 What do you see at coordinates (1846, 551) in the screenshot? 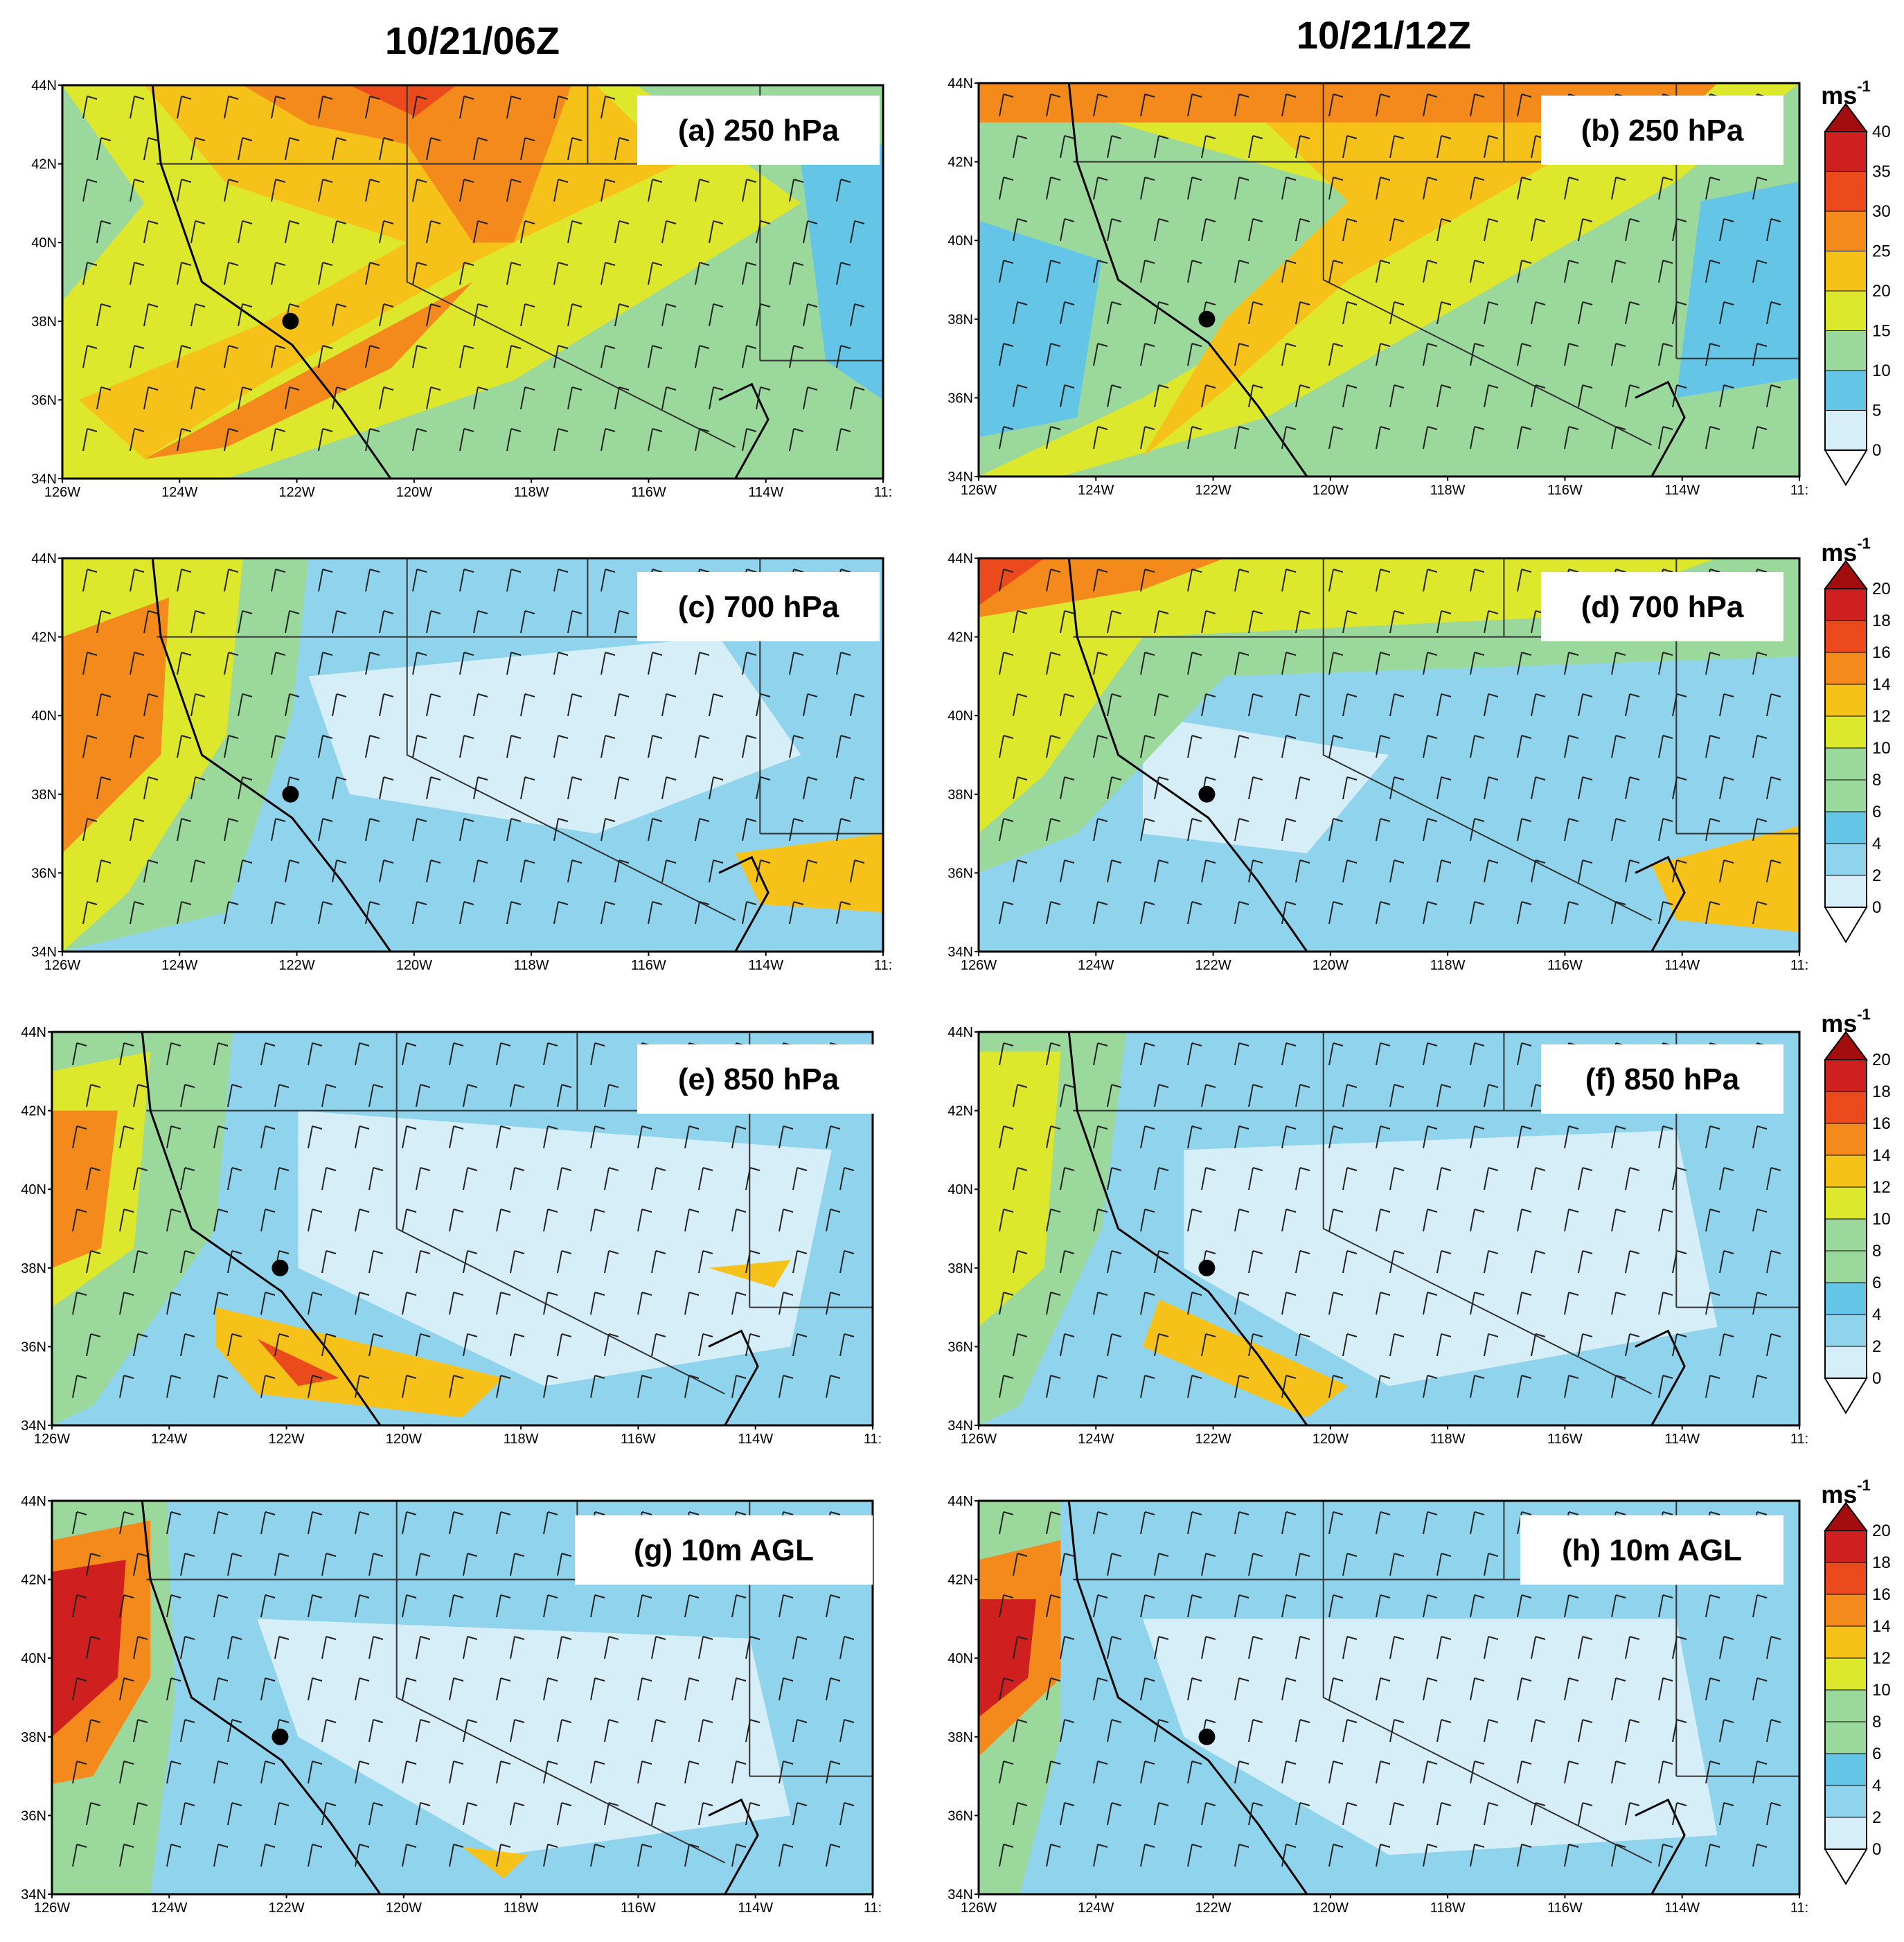
I see `colorbar-unit: ms-1` at bounding box center [1846, 551].